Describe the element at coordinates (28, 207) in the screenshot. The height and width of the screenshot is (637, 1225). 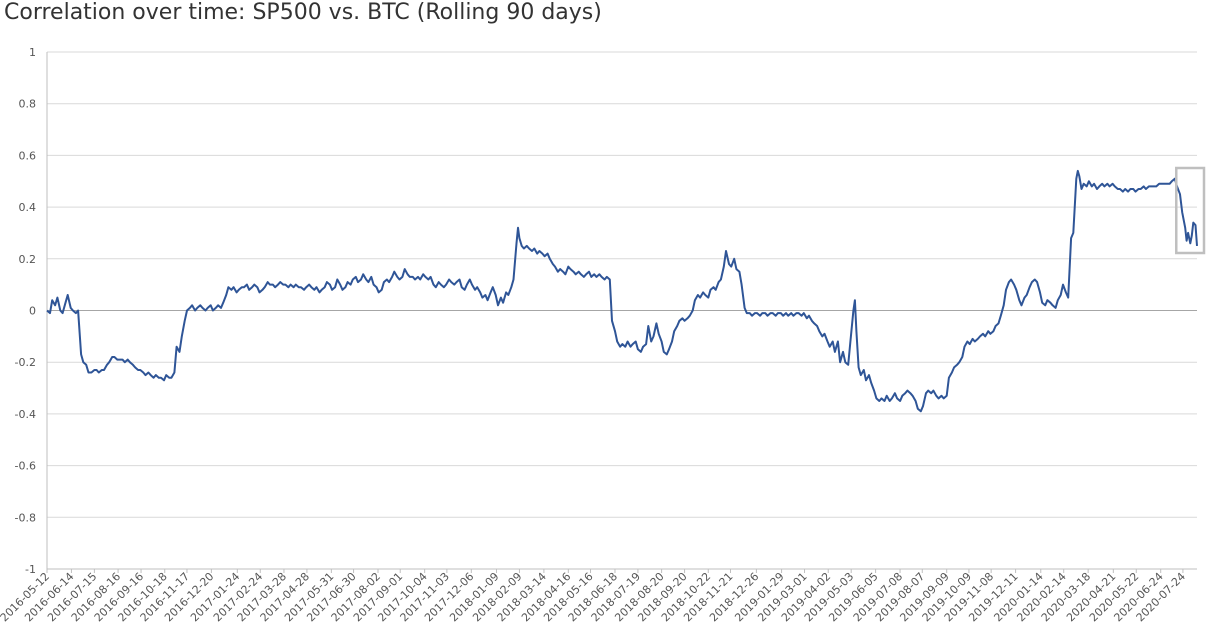
I see `y-tick-label: 0.4` at that location.